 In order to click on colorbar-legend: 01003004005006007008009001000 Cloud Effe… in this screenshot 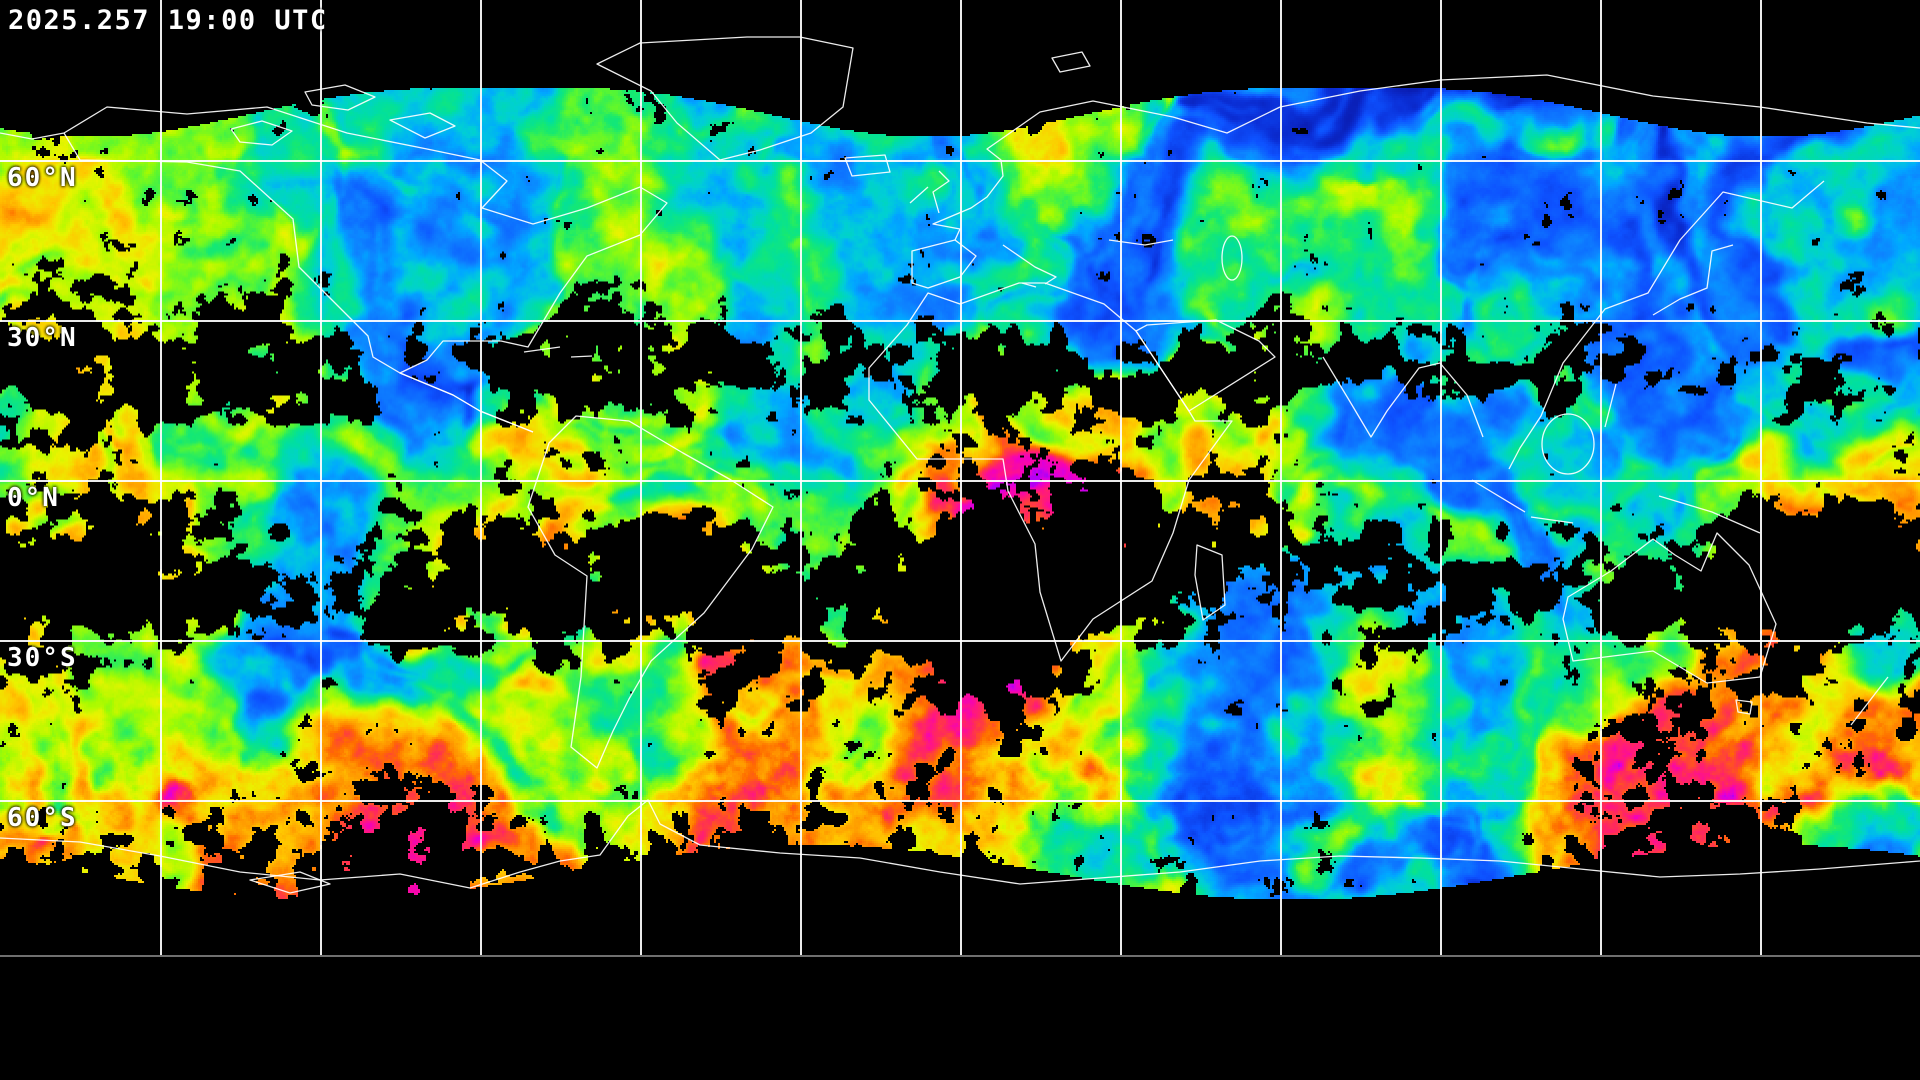, I will do `click(960, 1018)`.